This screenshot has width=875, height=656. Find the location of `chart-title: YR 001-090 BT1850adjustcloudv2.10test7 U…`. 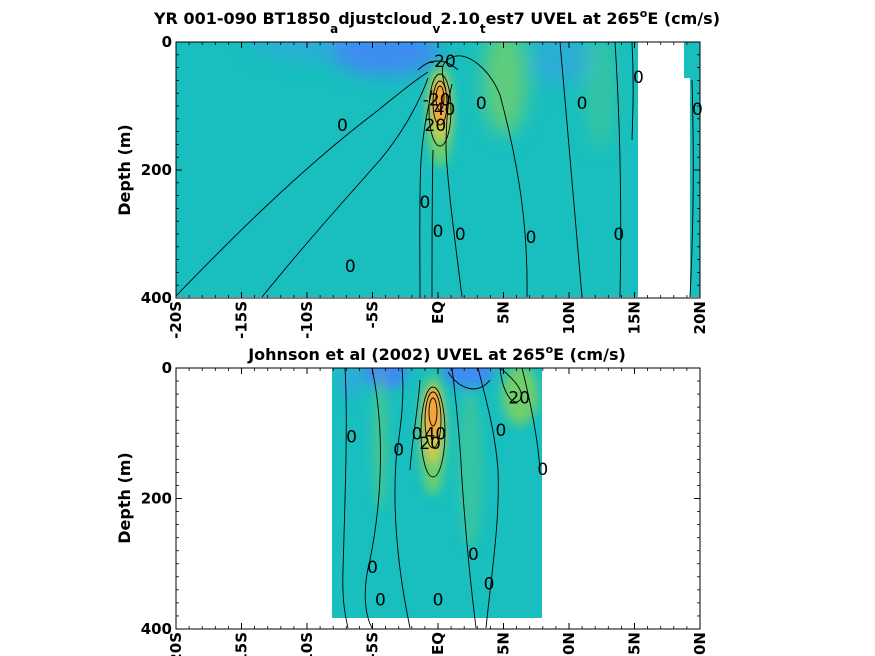

chart-title: YR 001-090 BT1850adjustcloudv2.10test7 U… is located at coordinates (436, 21).